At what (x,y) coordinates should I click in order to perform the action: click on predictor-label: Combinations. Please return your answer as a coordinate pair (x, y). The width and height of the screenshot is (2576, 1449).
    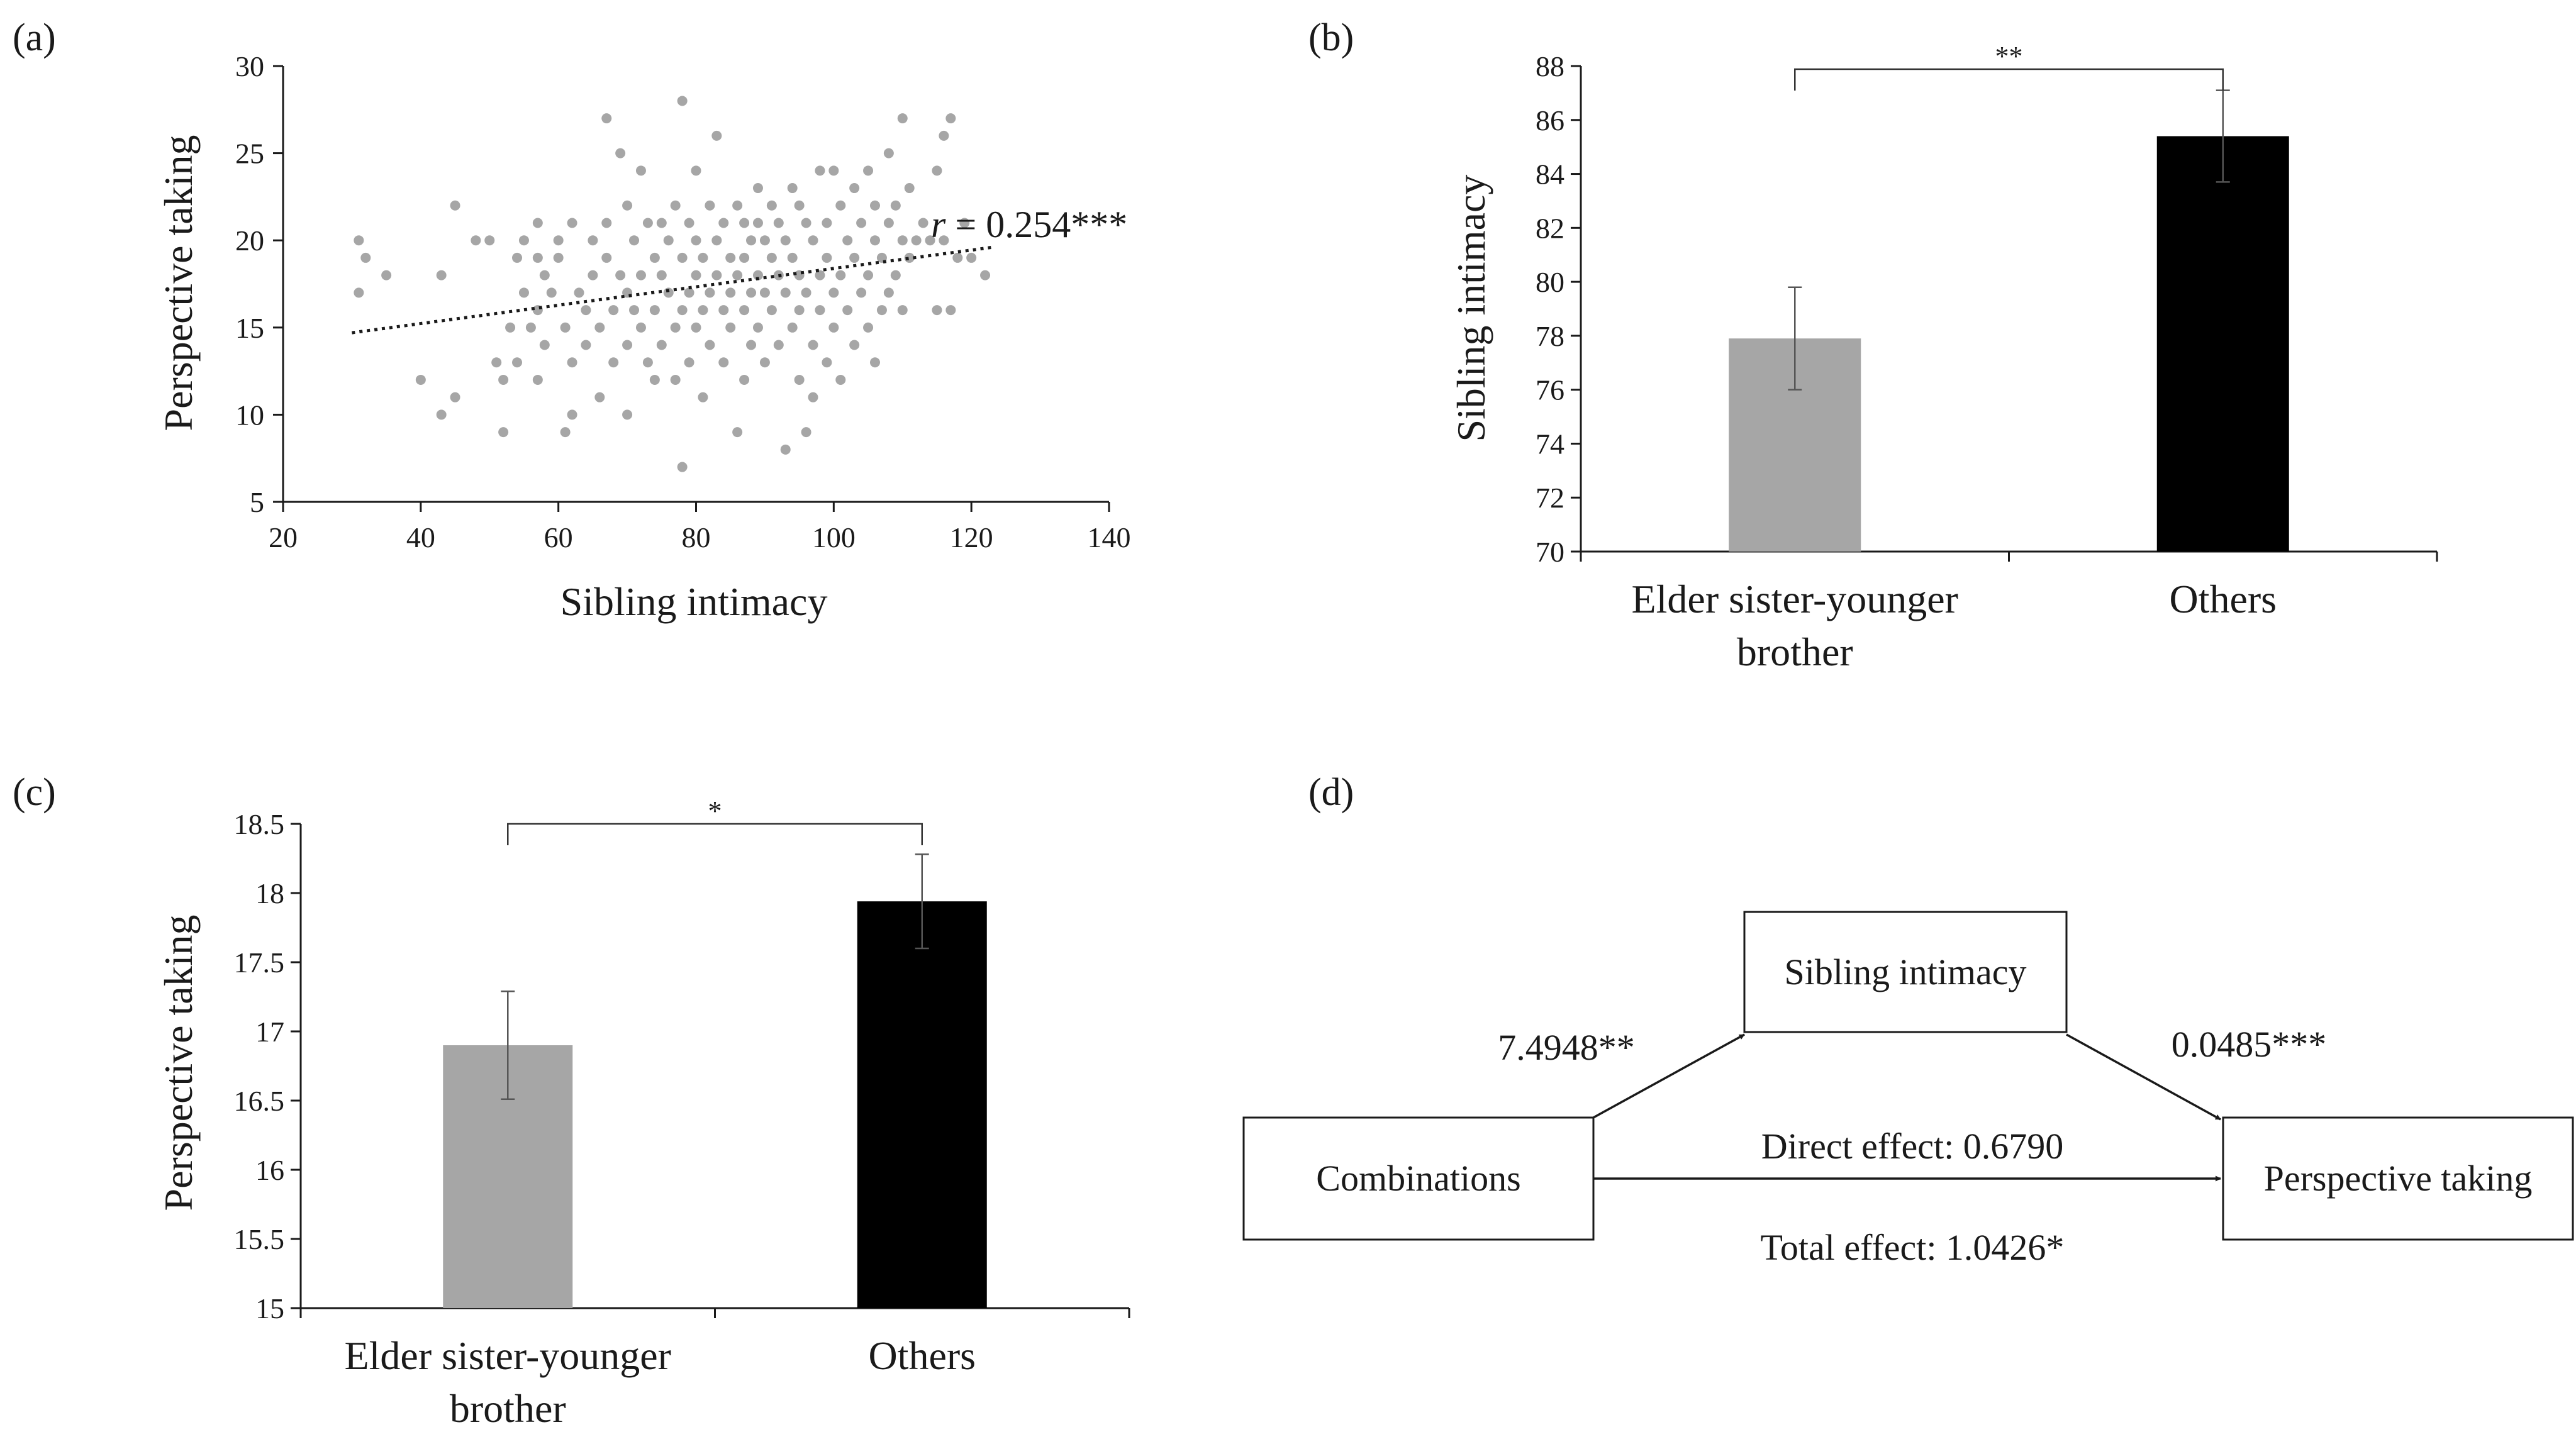
    Looking at the image, I should click on (1418, 1178).